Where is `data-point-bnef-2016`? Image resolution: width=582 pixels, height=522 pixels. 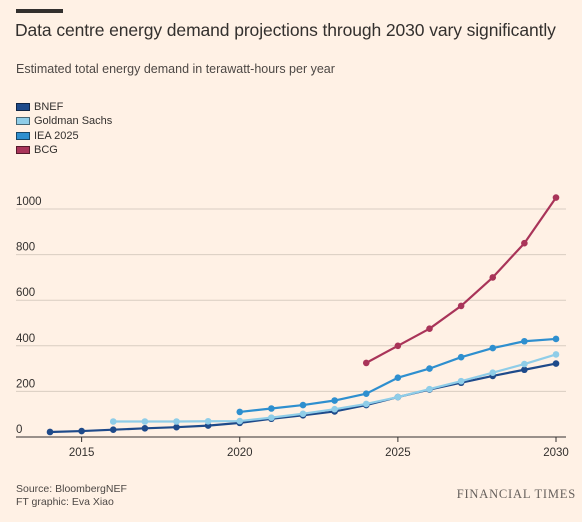 data-point-bnef-2016 is located at coordinates (113, 430).